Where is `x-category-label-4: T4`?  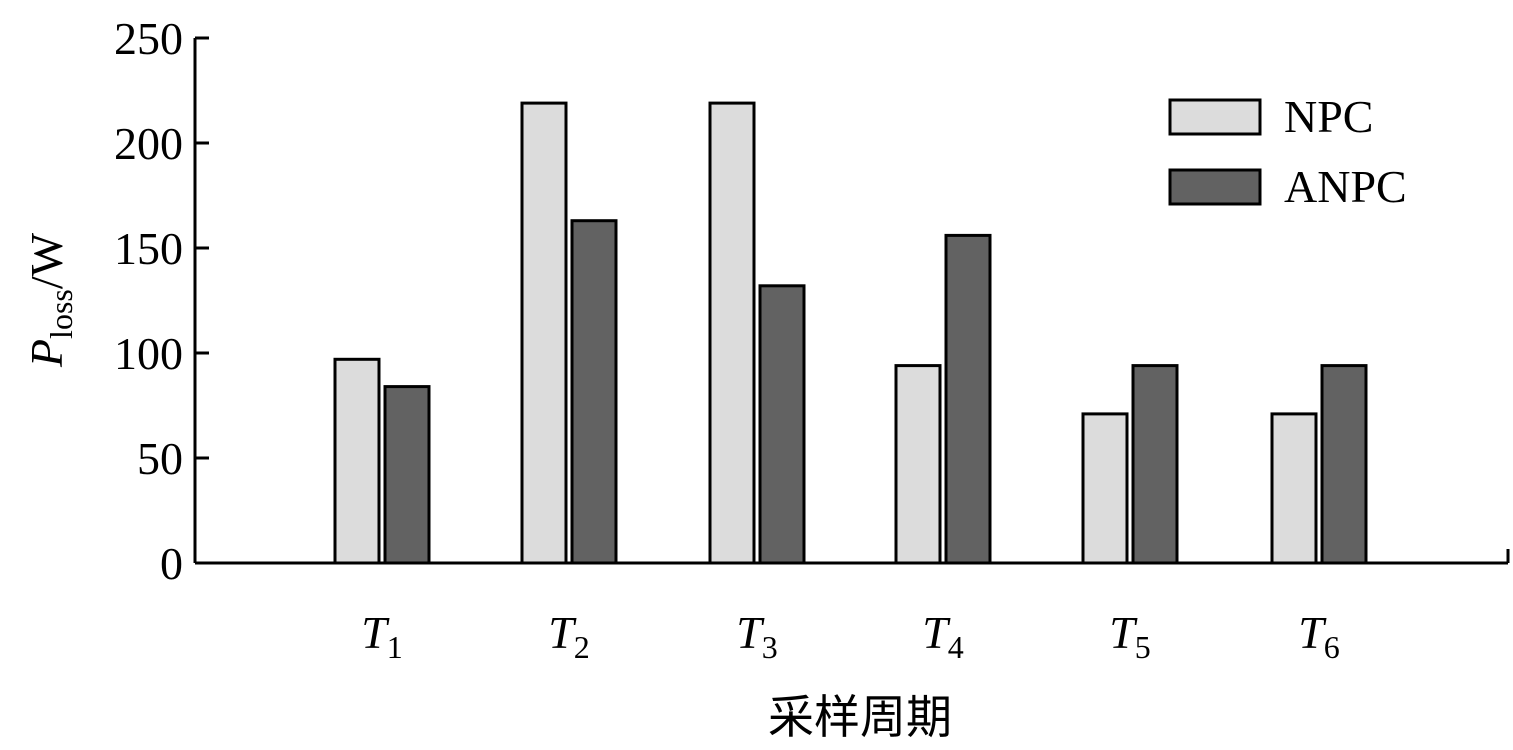
x-category-label-4: T4 is located at coordinates (943, 636).